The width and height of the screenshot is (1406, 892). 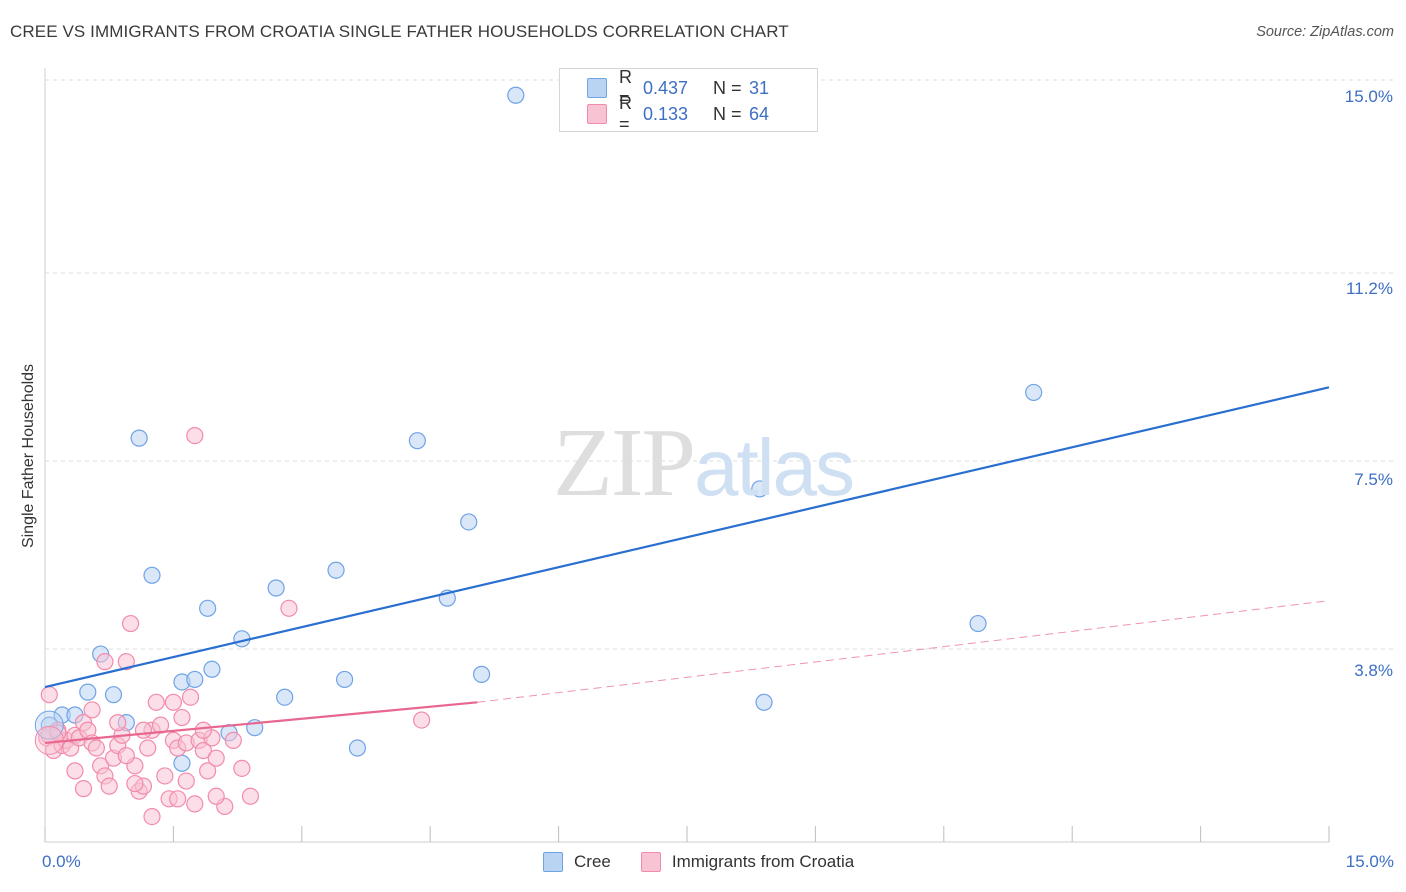 I want to click on bottom-legend-label: Cree, so click(x=592, y=861).